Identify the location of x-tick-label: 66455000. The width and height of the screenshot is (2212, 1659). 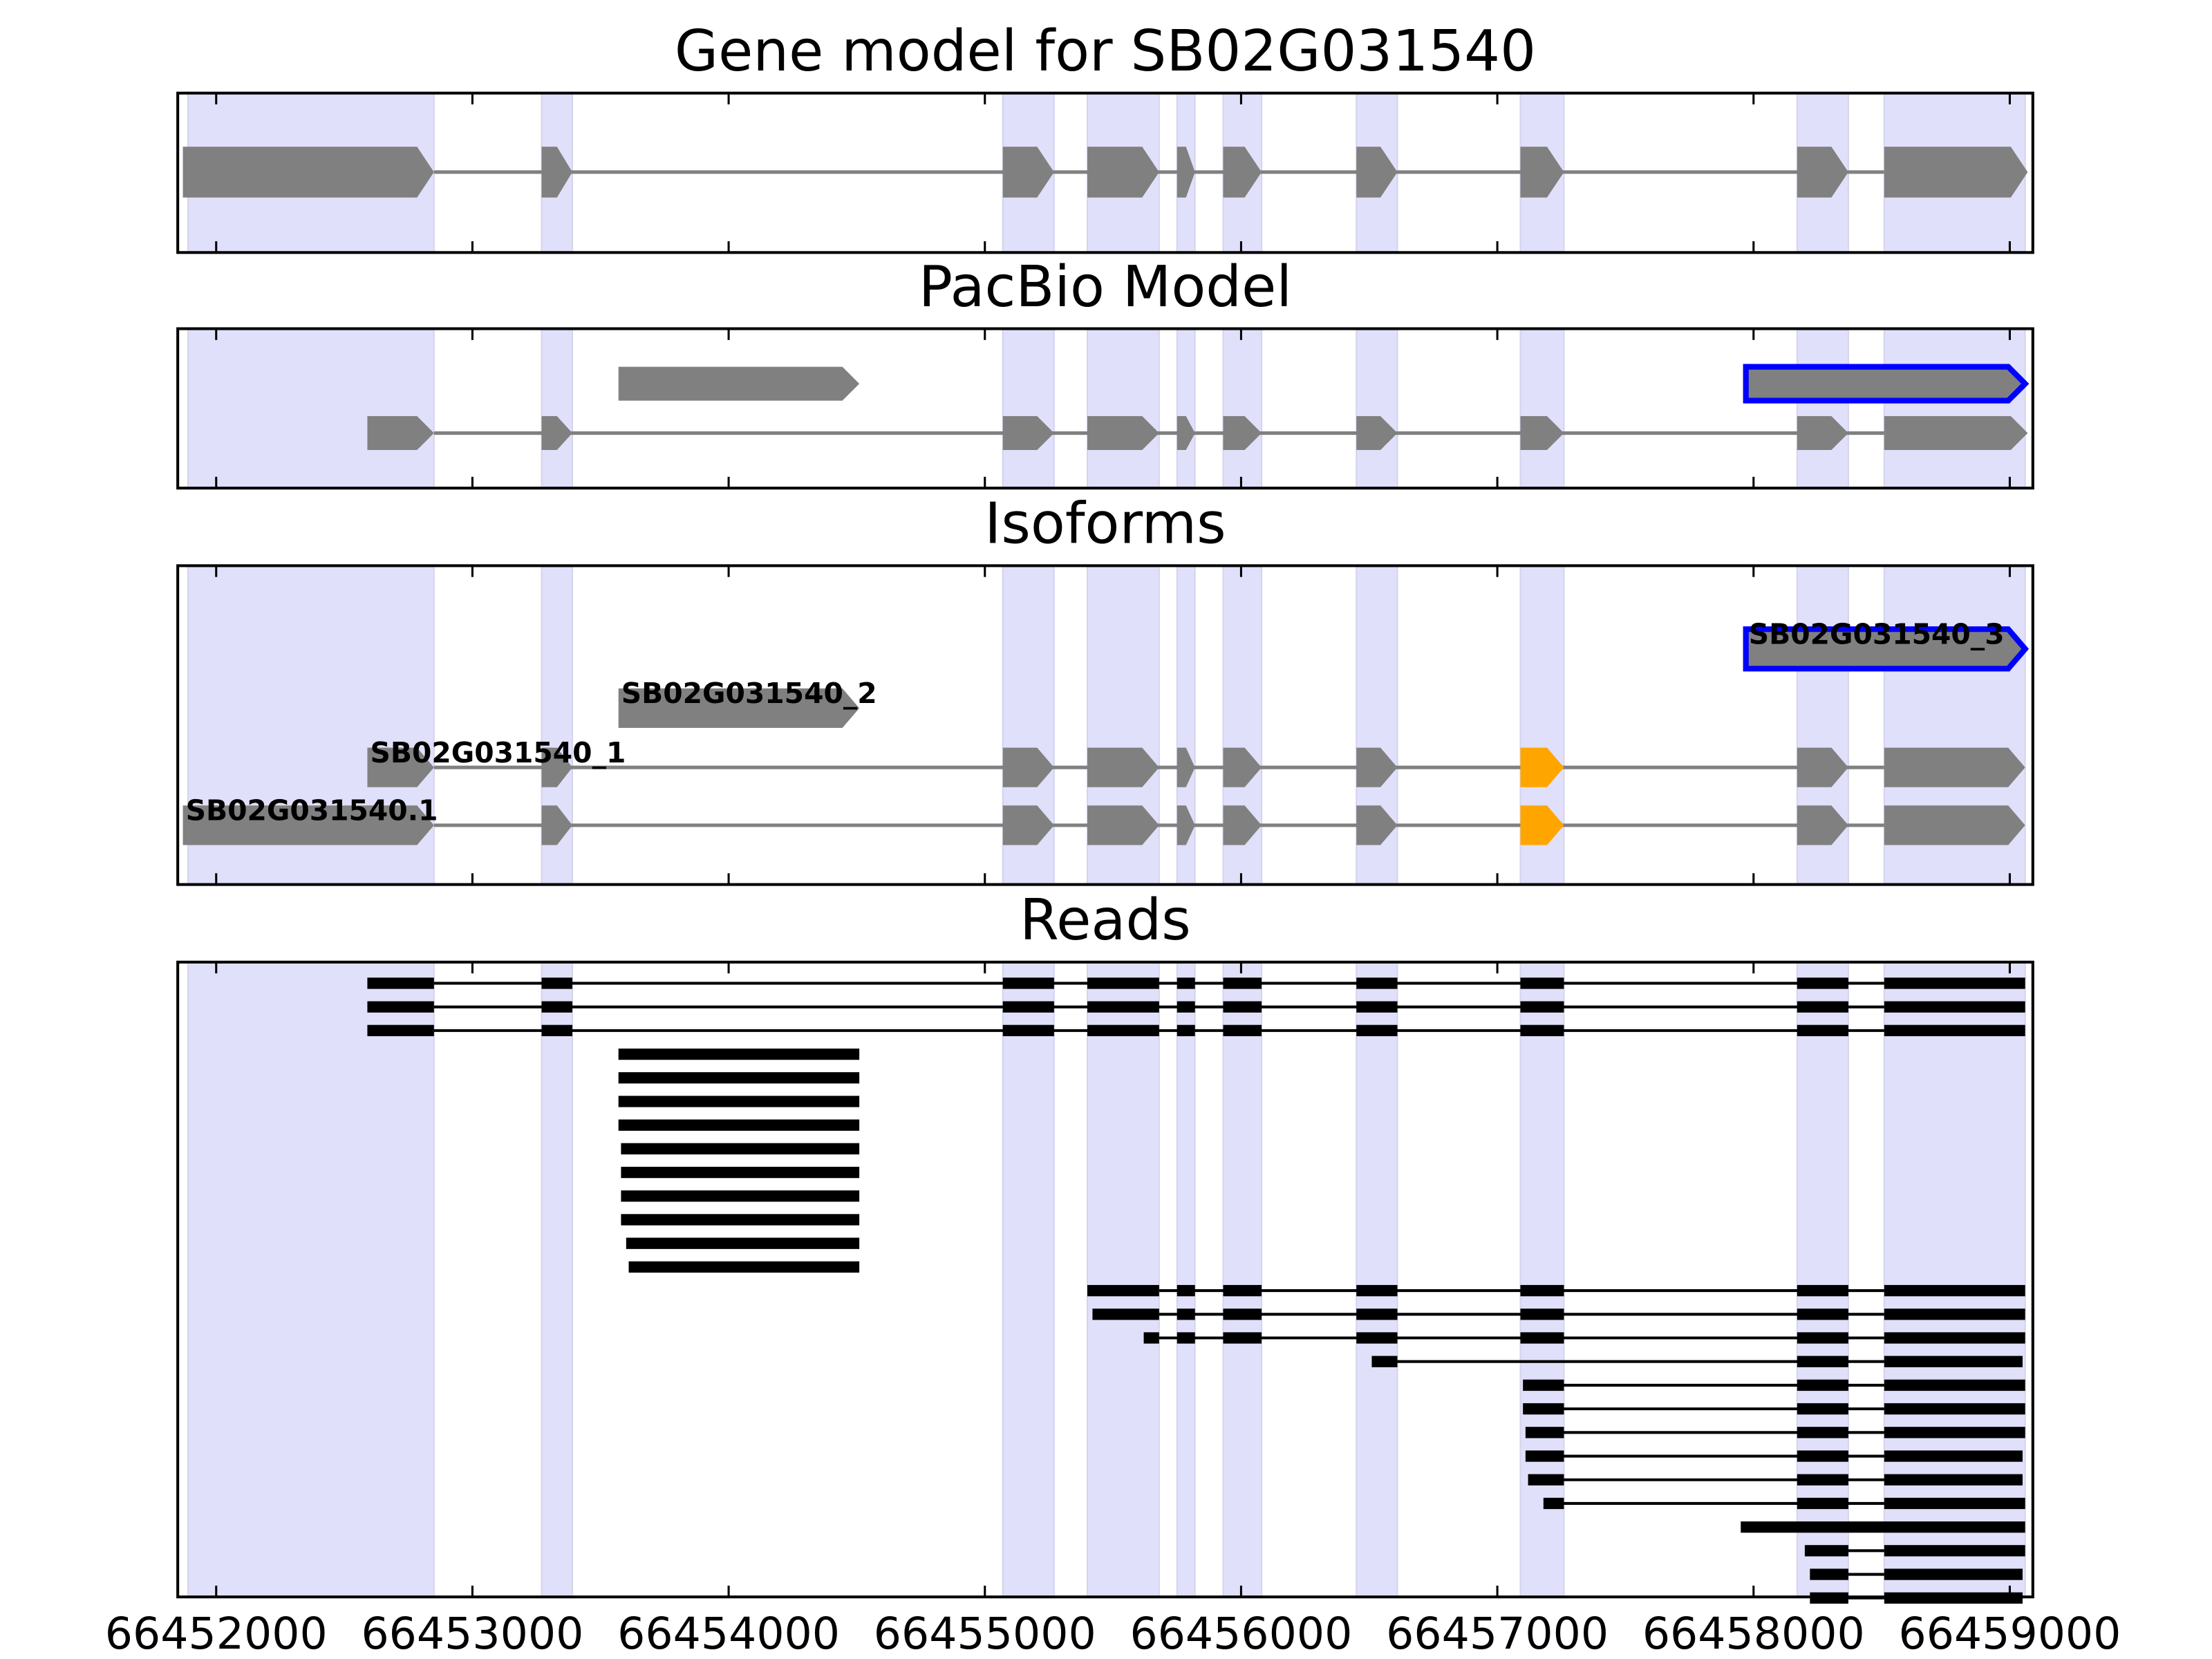
(985, 1633).